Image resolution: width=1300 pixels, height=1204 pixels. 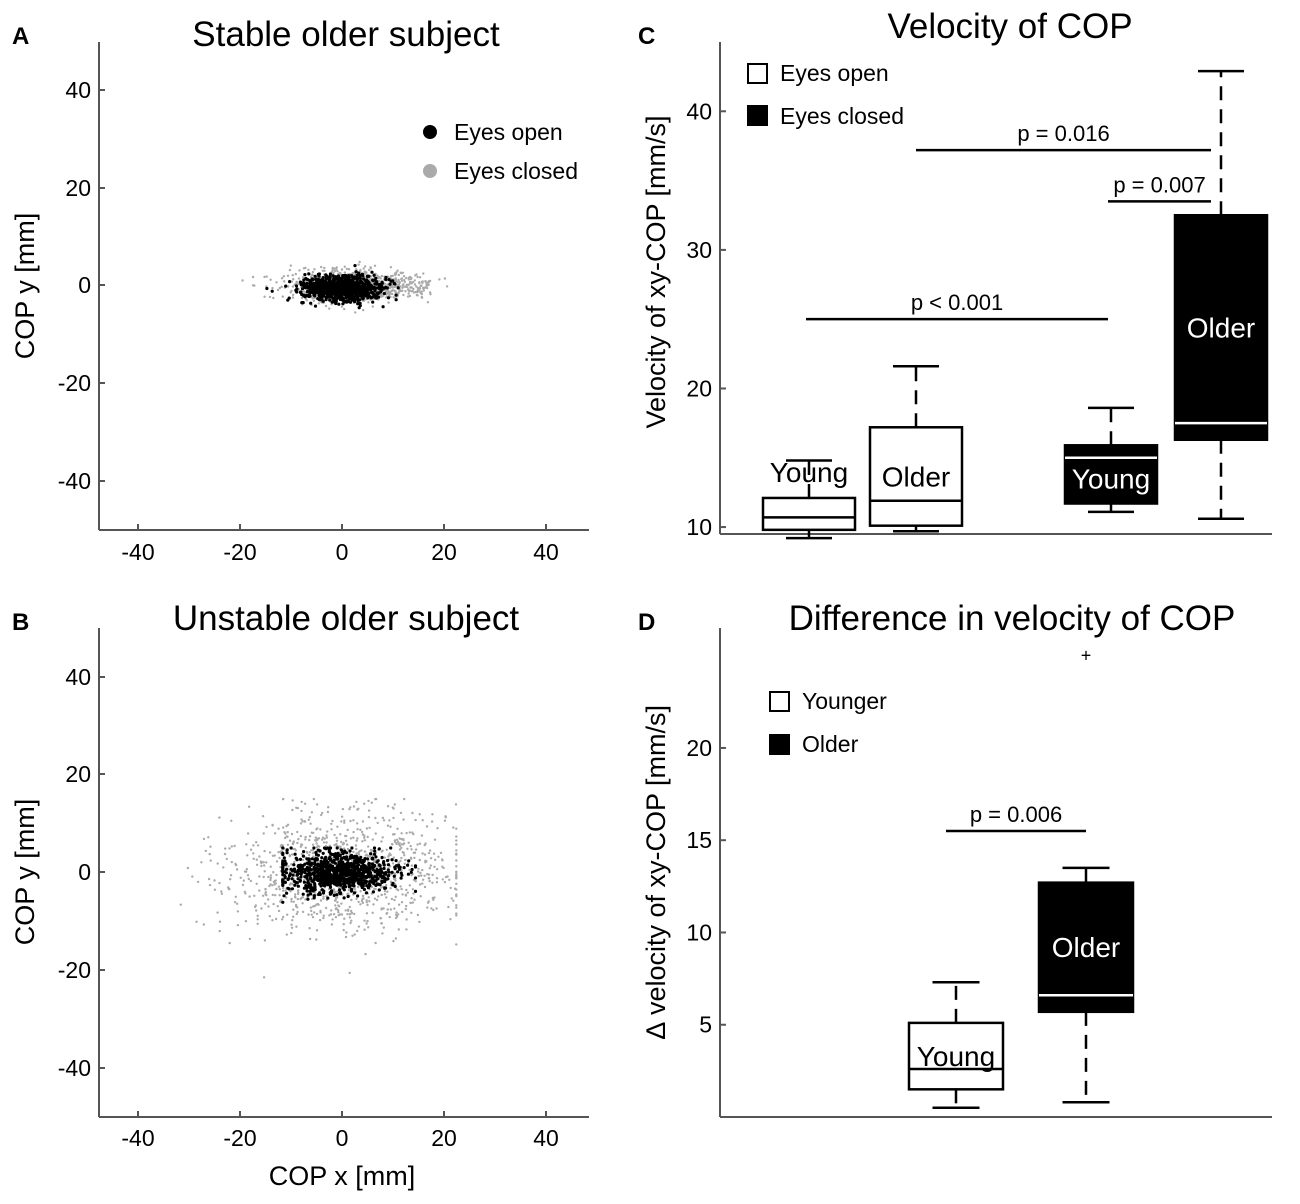 I want to click on panel-d-legend: Younger Older, so click(x=828, y=722).